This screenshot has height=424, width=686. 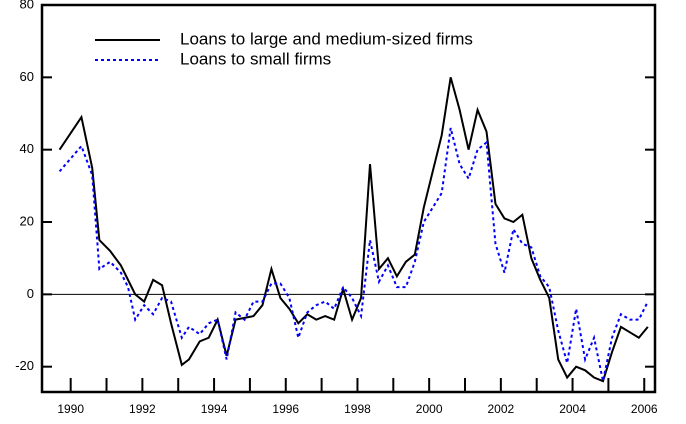 What do you see at coordinates (285, 409) in the screenshot?
I see `x-tick-label: 1996` at bounding box center [285, 409].